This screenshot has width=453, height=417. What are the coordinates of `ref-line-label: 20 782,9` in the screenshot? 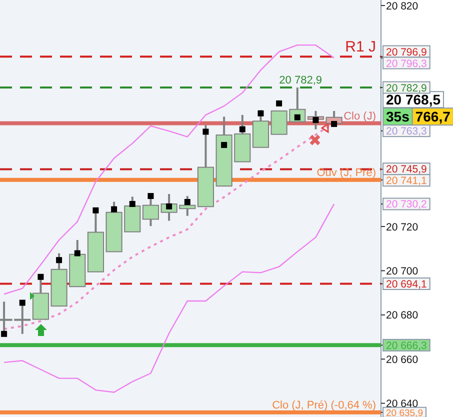 It's located at (300, 80).